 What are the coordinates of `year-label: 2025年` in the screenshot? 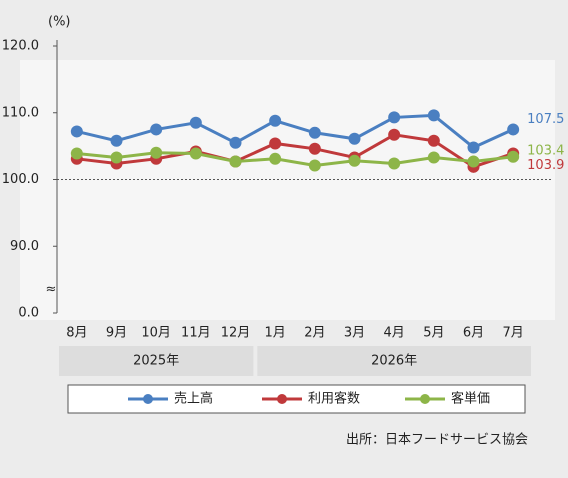 It's located at (156, 361).